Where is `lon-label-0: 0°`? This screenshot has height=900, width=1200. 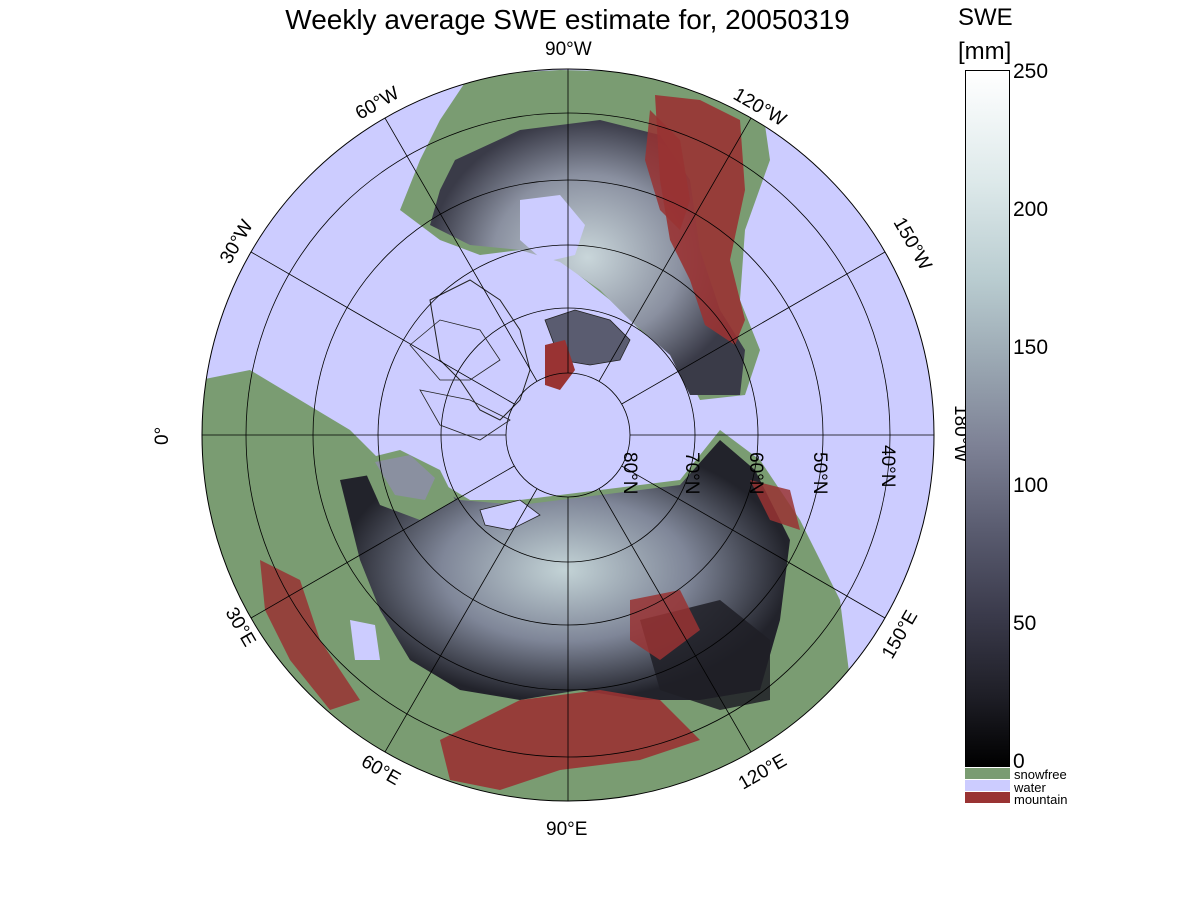
lon-label-0: 0° is located at coordinates (162, 436).